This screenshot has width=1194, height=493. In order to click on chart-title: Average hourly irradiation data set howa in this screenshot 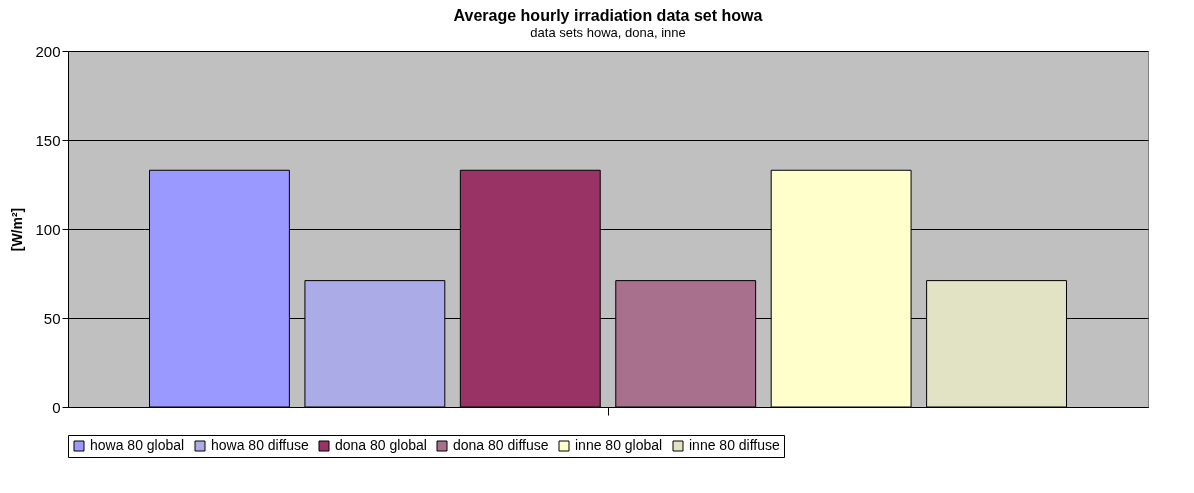, I will do `click(608, 15)`.